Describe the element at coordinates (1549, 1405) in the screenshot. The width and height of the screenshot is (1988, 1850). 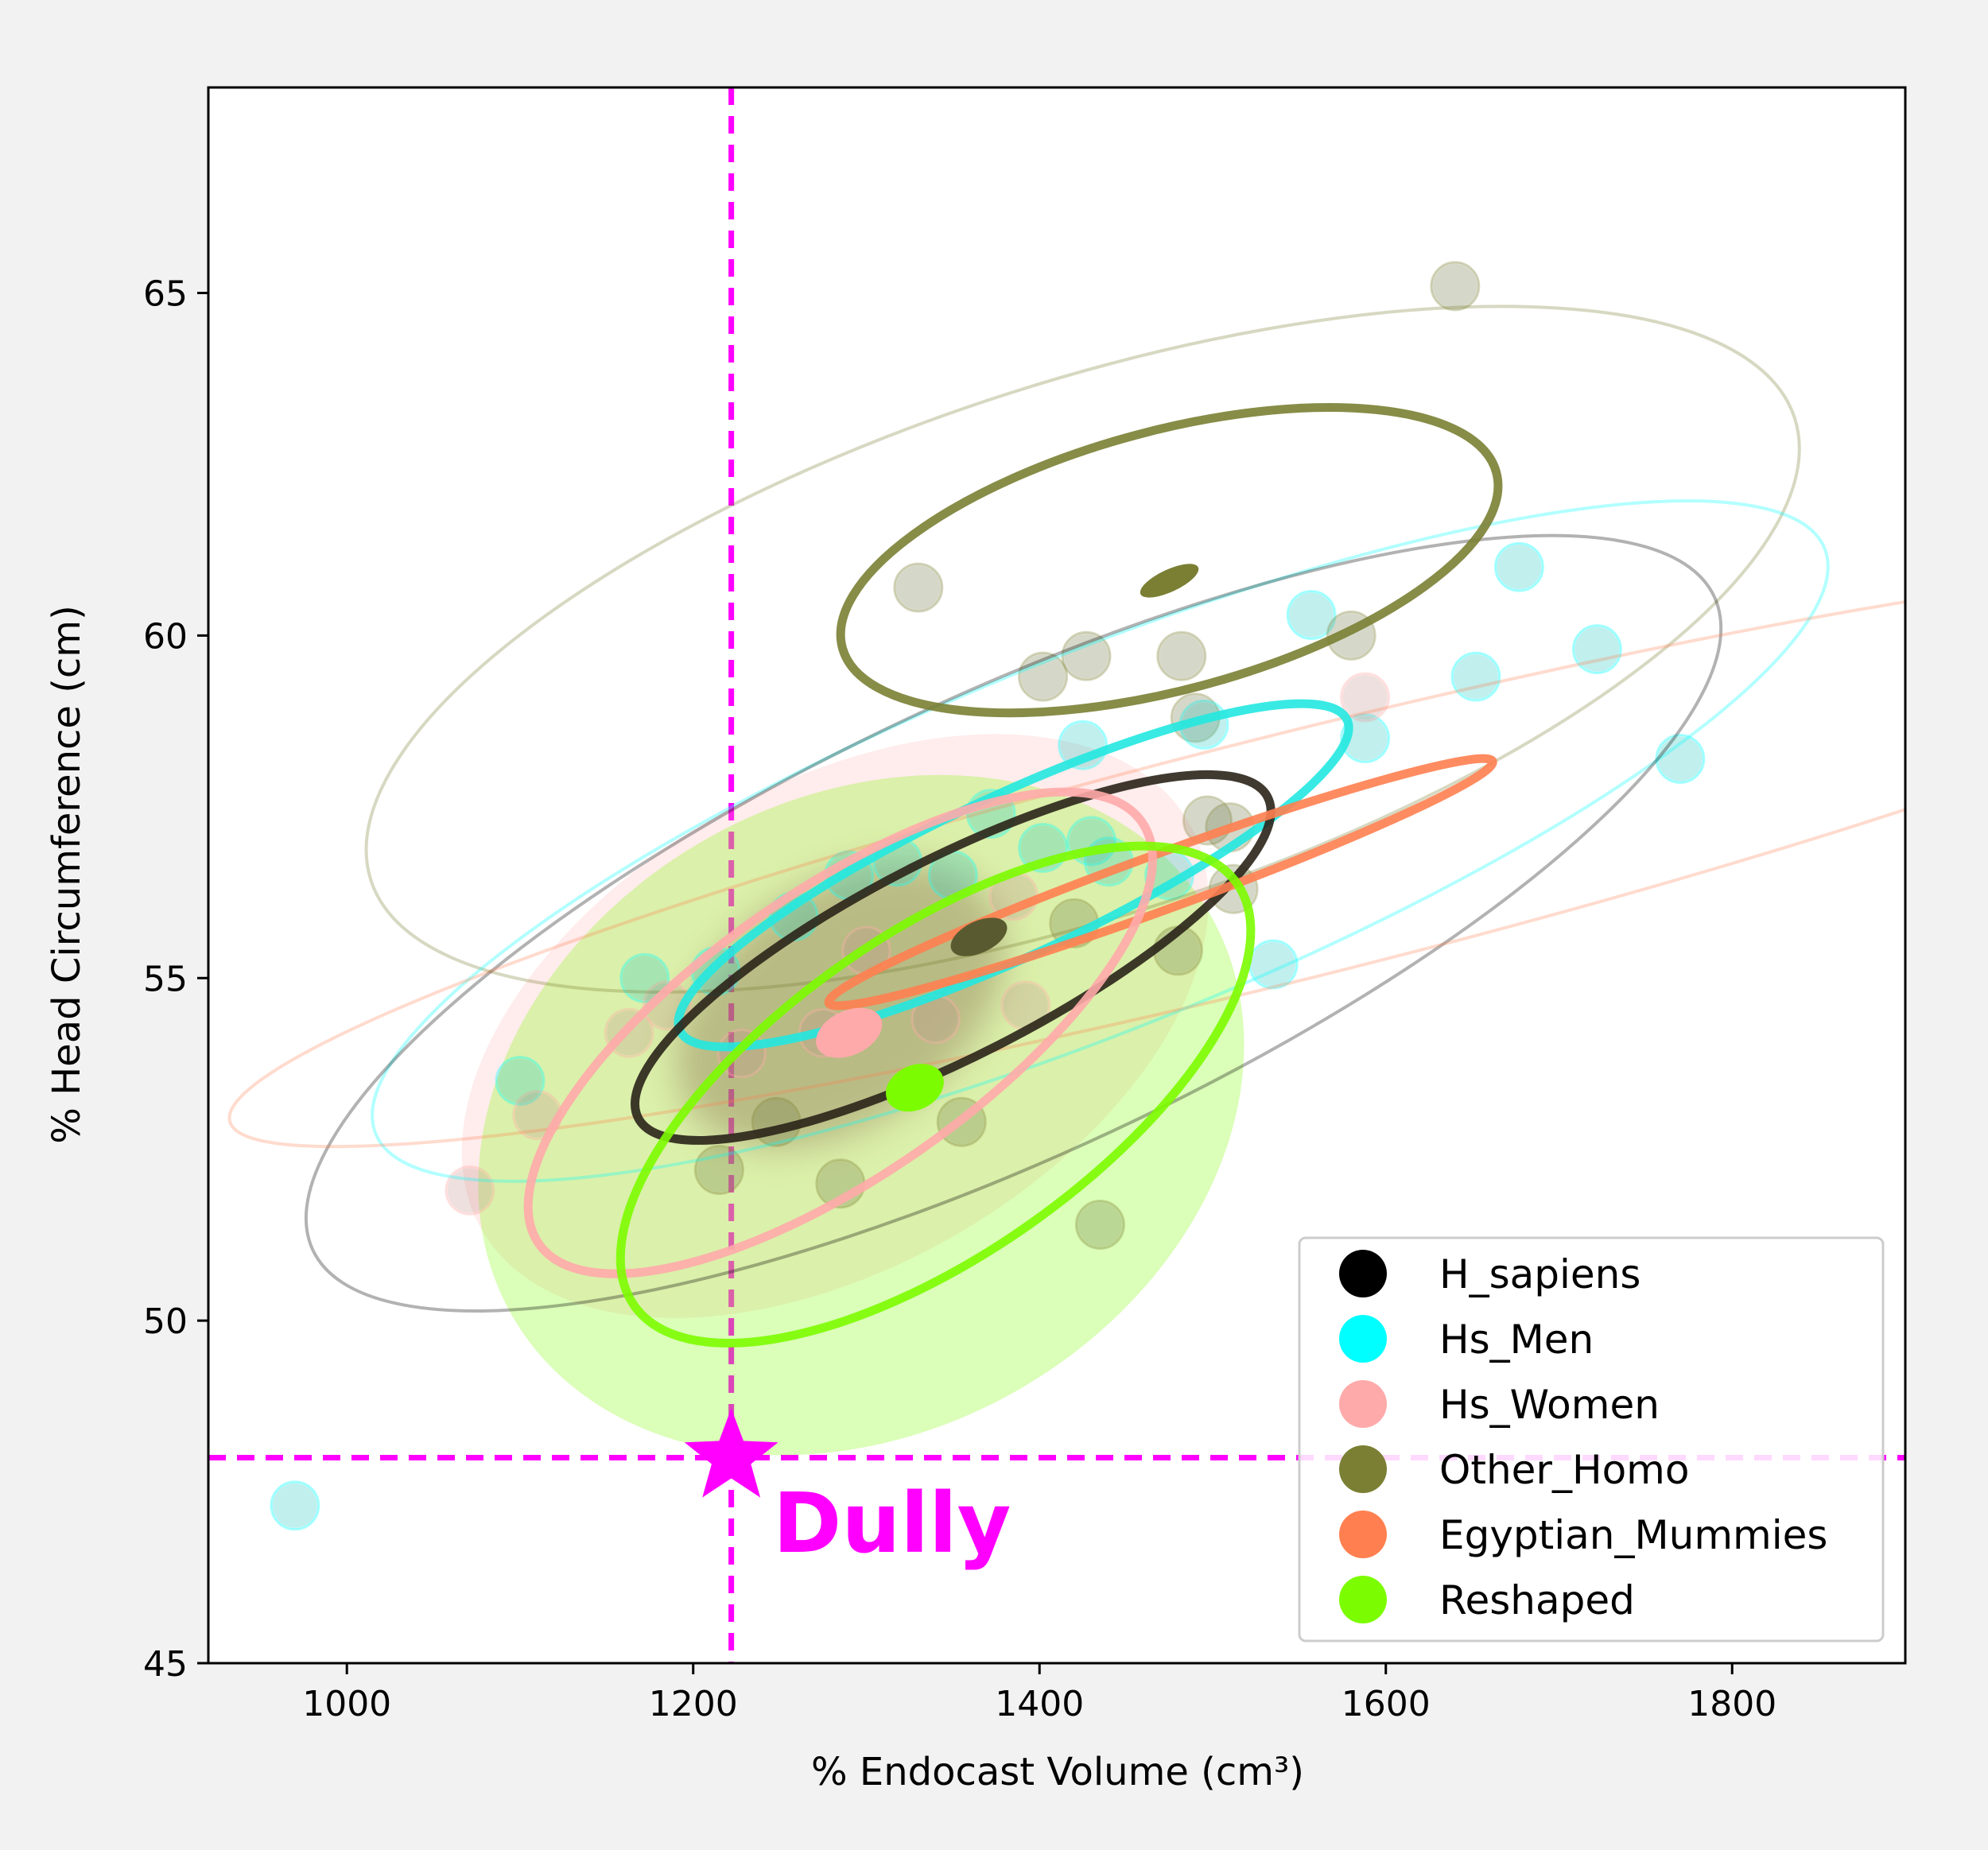
I see `legend-label: Hs_Women` at that location.